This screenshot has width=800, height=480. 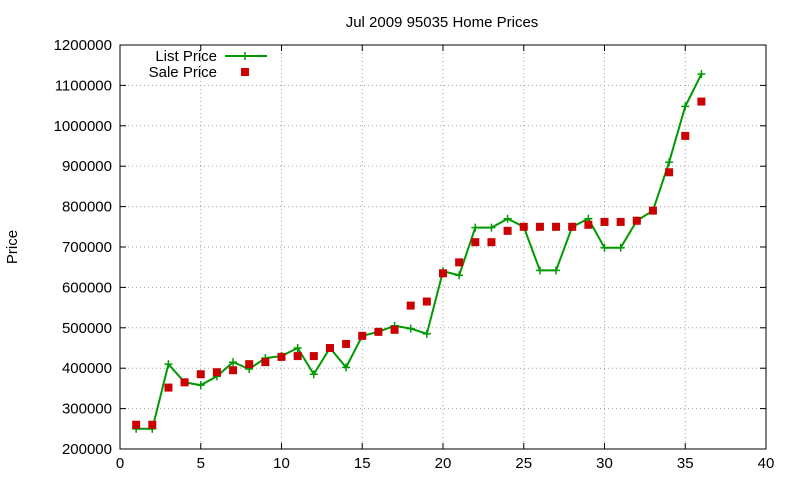 I want to click on legend-sale-price-label: Sale Price, so click(x=183, y=72).